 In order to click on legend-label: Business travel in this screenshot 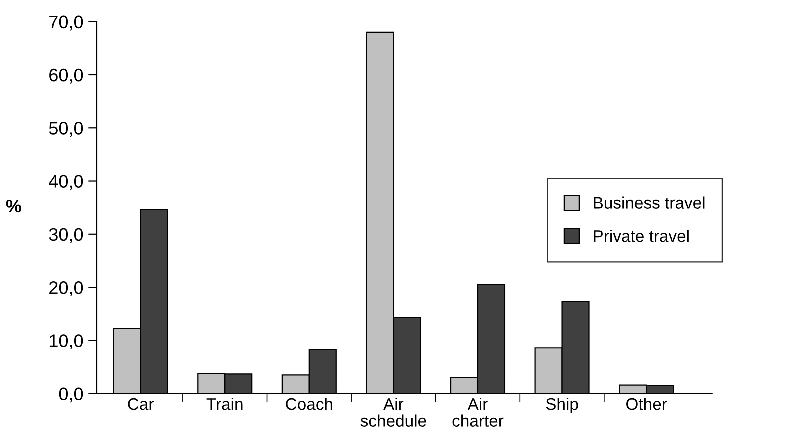, I will do `click(649, 202)`.